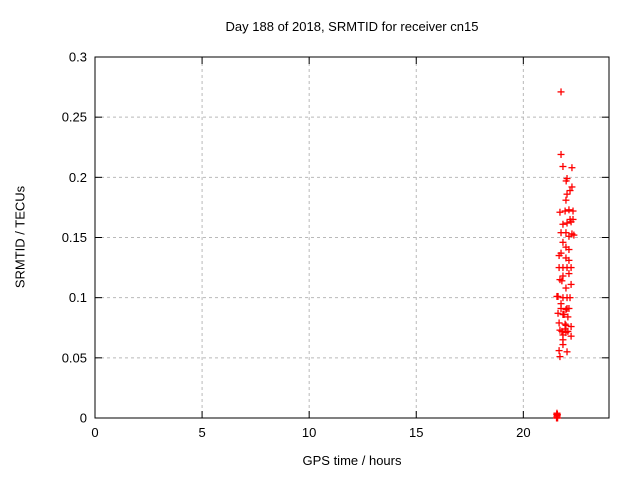 This screenshot has width=640, height=480. Describe the element at coordinates (523, 432) in the screenshot. I see `x-tick-label: 20` at that location.